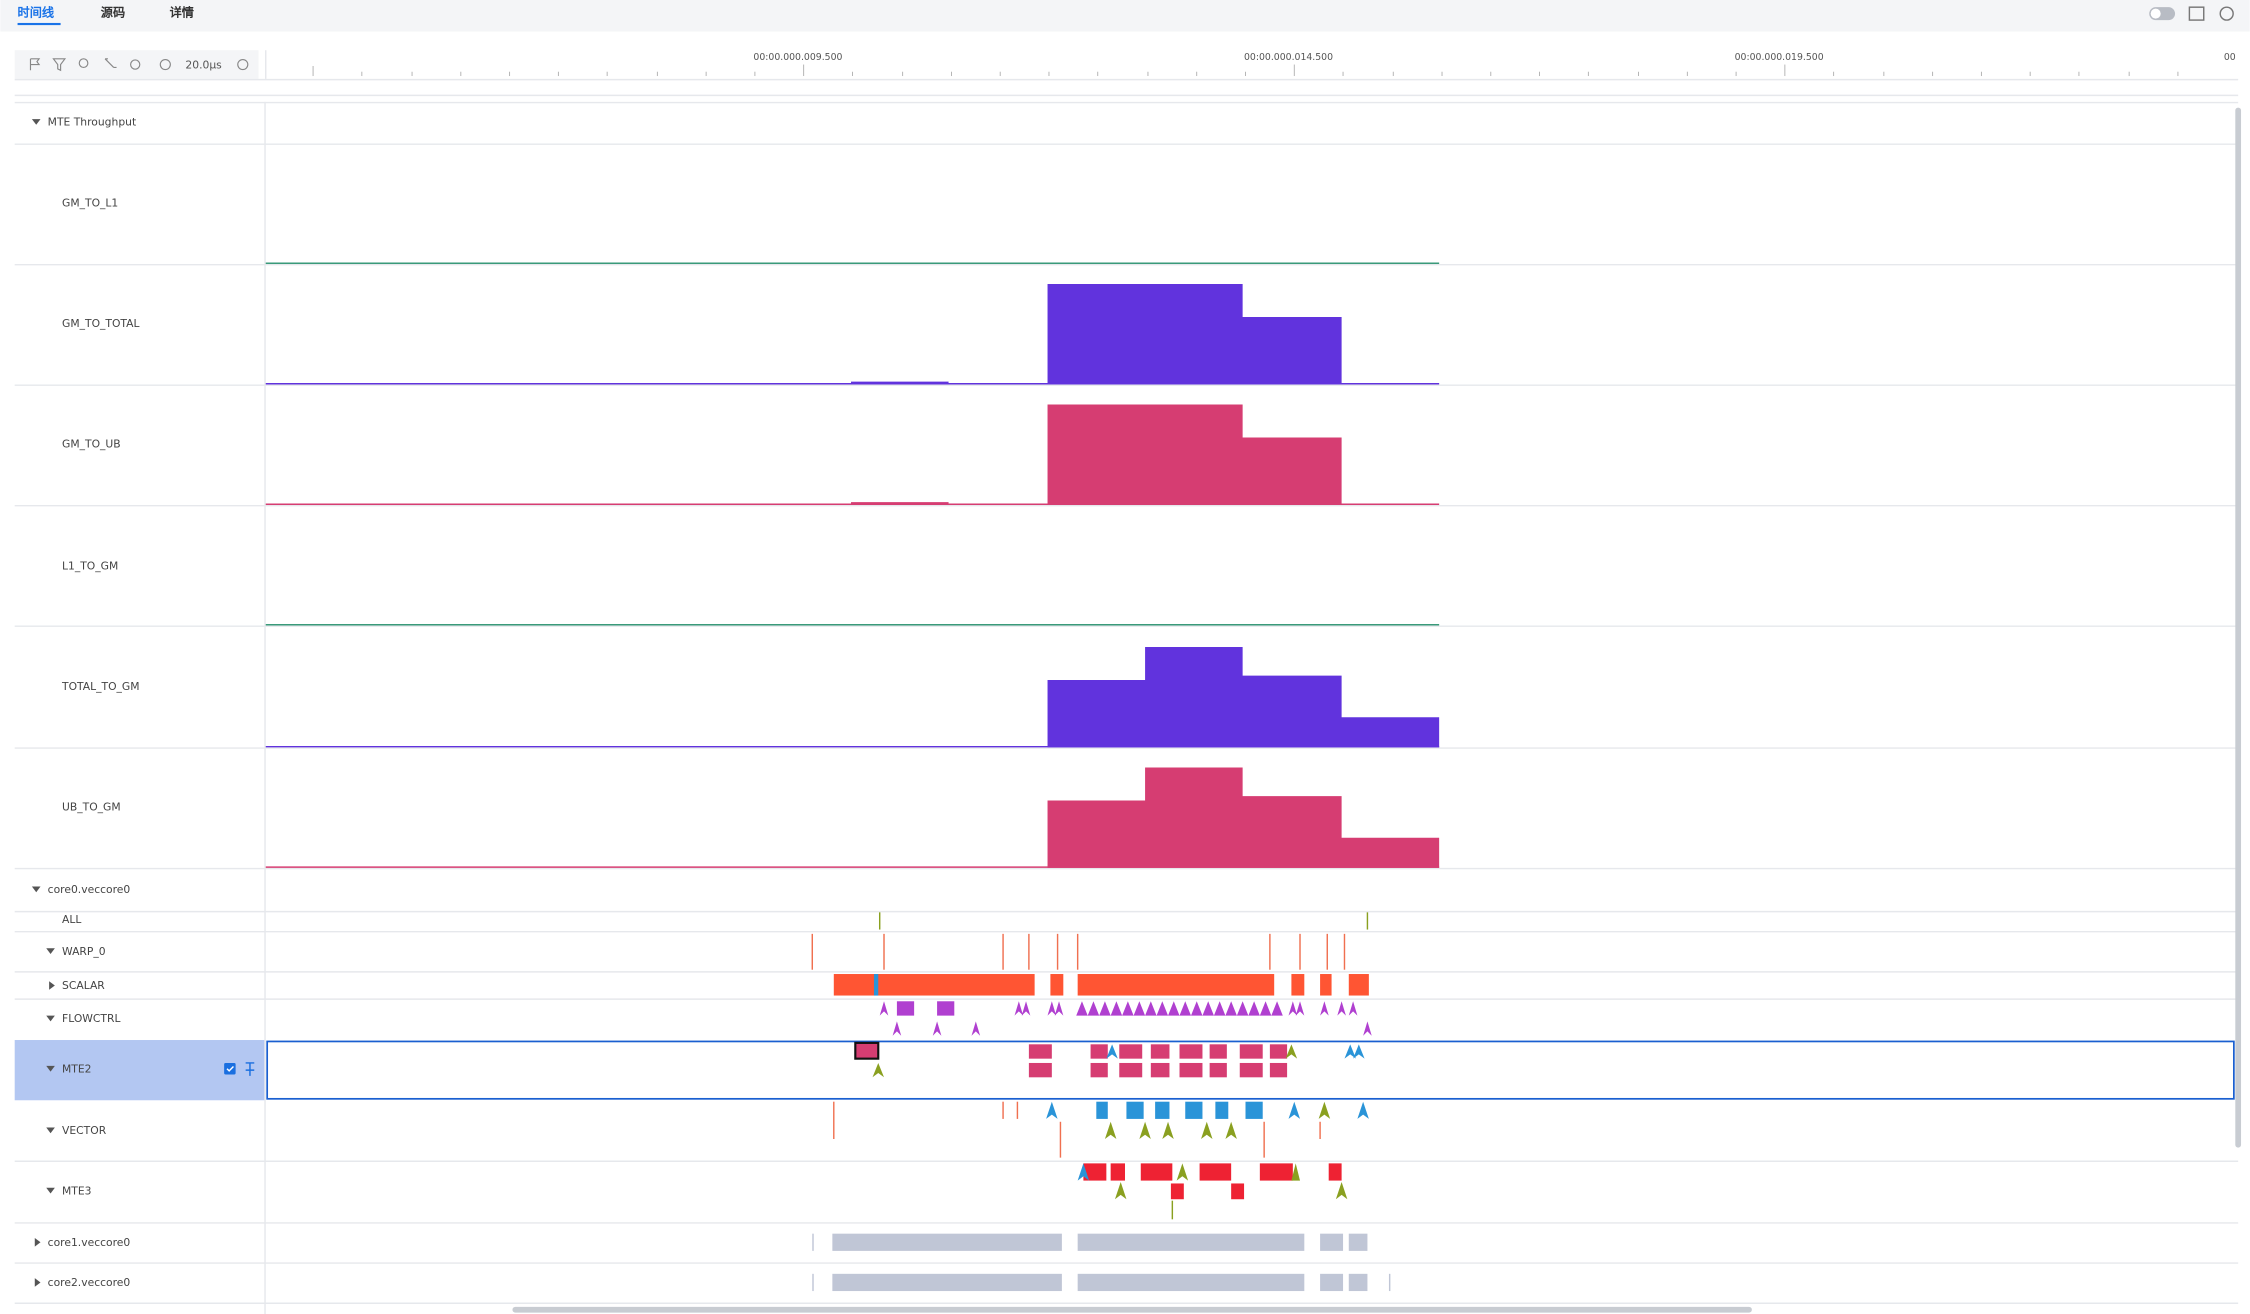  Describe the element at coordinates (1123, 921) in the screenshot. I see `events-all` at that location.